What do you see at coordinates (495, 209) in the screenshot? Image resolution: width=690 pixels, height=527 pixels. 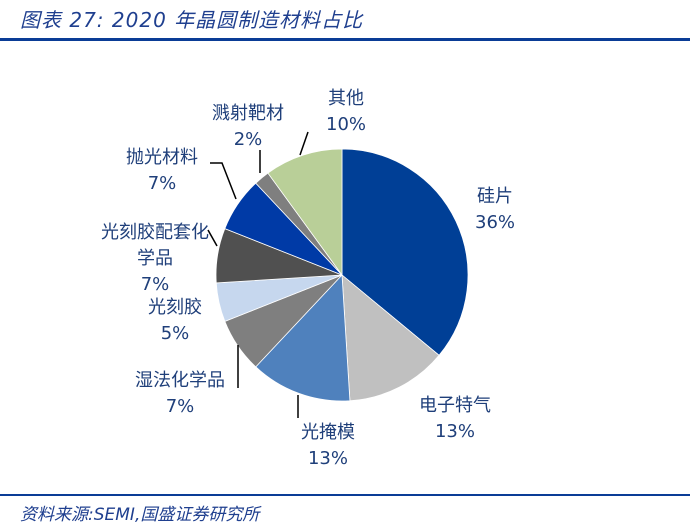 I see `label-硅片: 硅片 36%` at bounding box center [495, 209].